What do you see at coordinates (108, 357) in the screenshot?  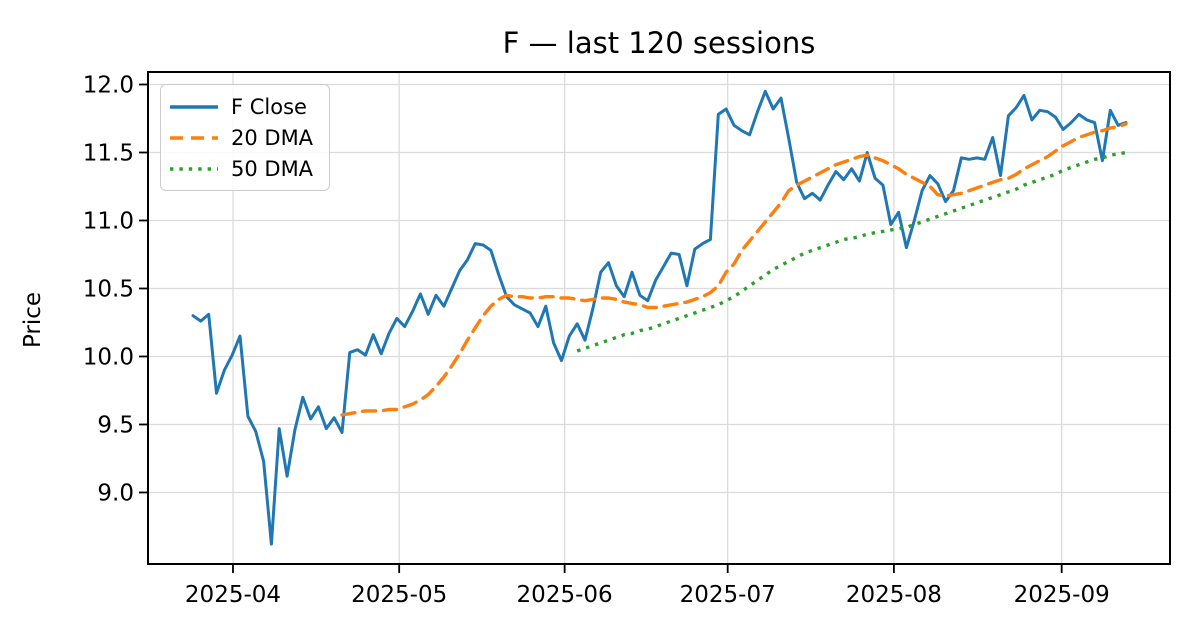 I see `y-tick-label: 10.0` at bounding box center [108, 357].